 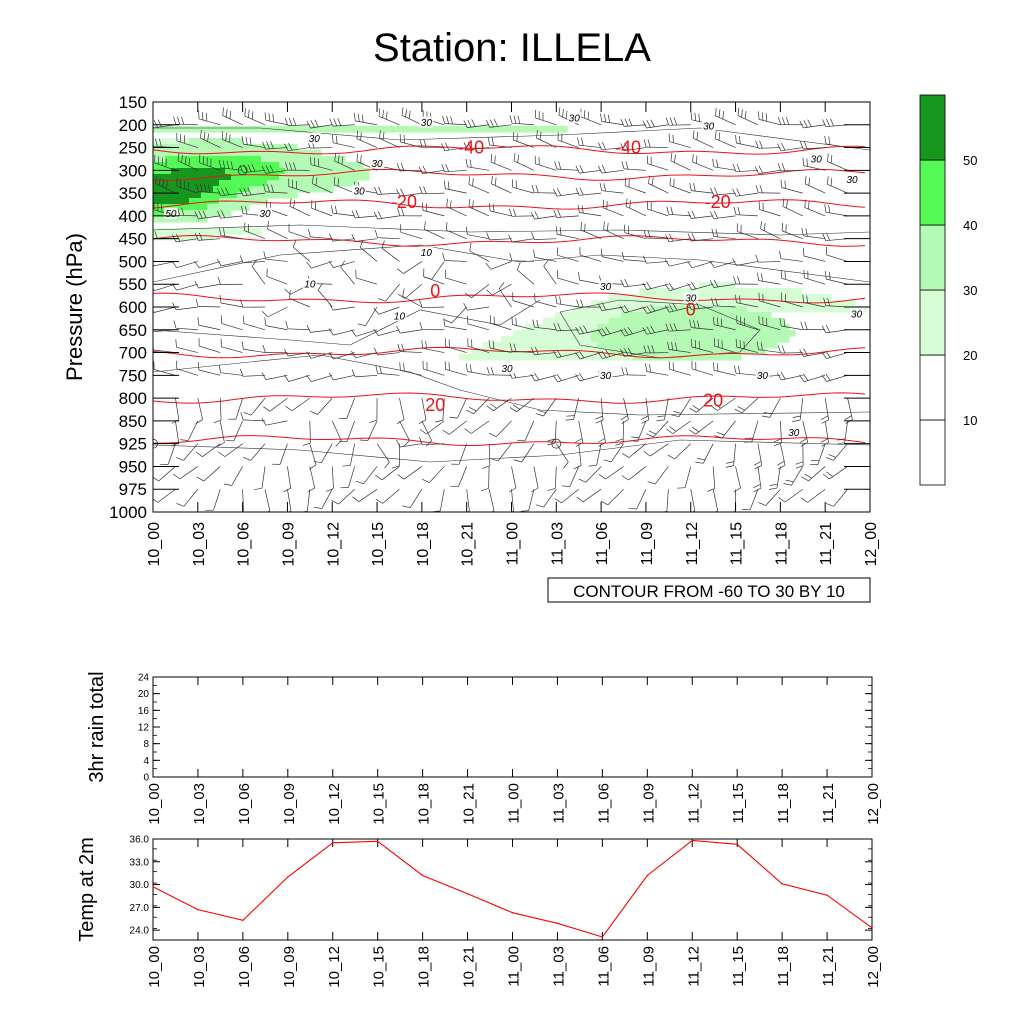 What do you see at coordinates (140, 885) in the screenshot?
I see `y-tick-label: 30.0` at bounding box center [140, 885].